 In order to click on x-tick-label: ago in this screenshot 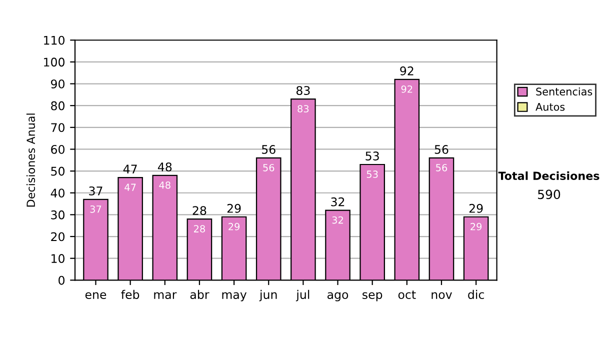, I will do `click(337, 297)`.